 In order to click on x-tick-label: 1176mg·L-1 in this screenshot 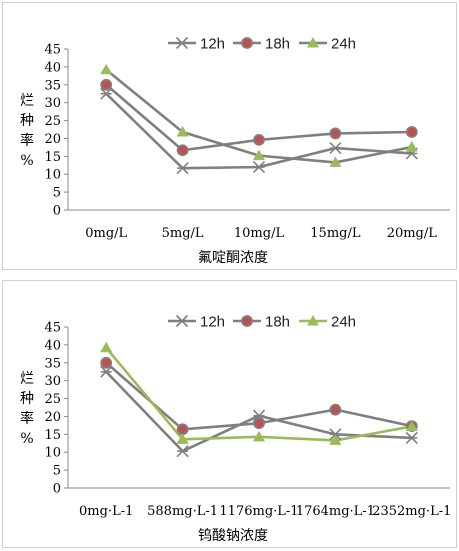, I will do `click(258, 511)`.